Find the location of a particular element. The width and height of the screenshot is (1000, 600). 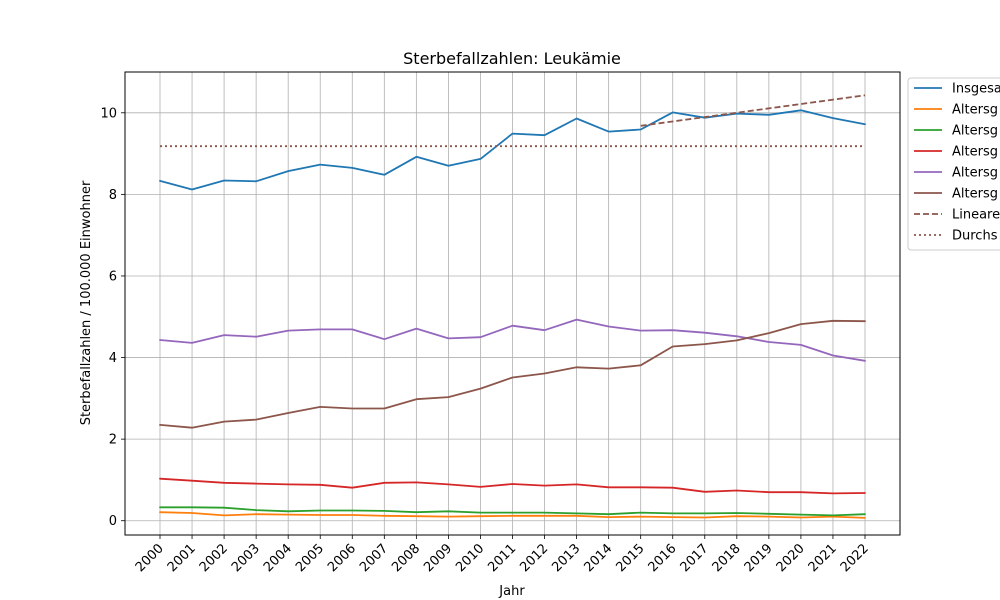

y-tick-label: 10 is located at coordinates (108, 113).